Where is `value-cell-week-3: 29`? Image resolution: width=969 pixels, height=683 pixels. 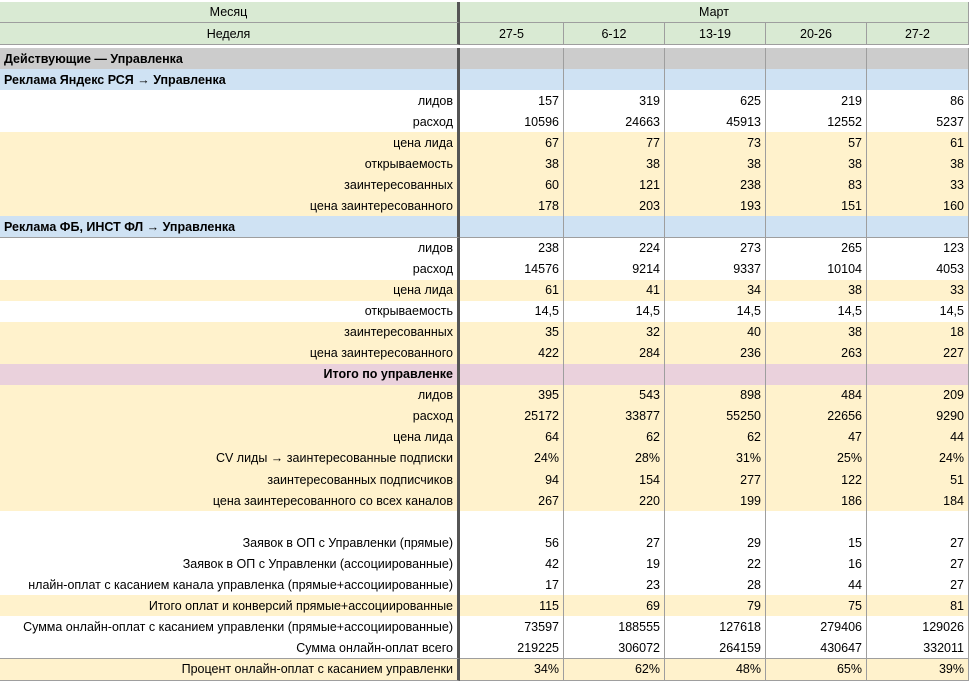
value-cell-week-3: 29 is located at coordinates (715, 543).